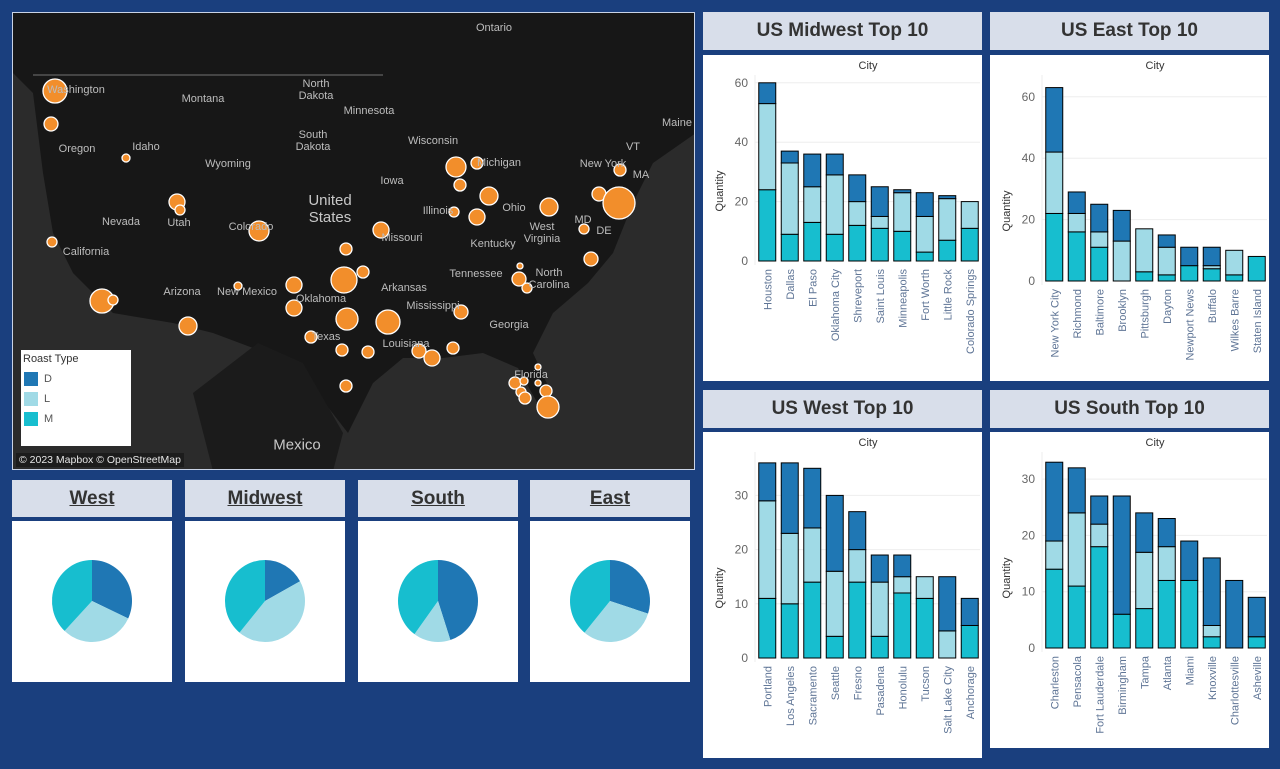 The width and height of the screenshot is (1280, 769). Describe the element at coordinates (881, 690) in the screenshot. I see `x-tick-label: Pasadena` at that location.